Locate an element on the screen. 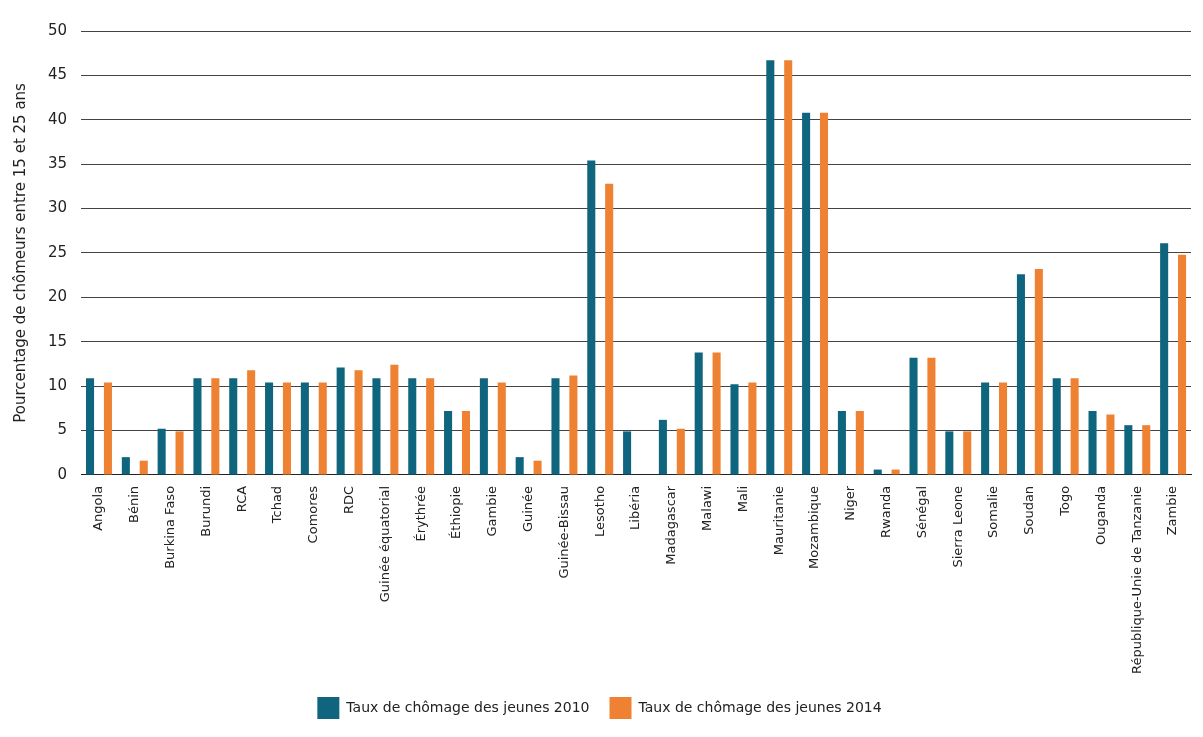 Image resolution: width=1203 pixels, height=737 pixels. x-tick-label: RDC is located at coordinates (348, 500).